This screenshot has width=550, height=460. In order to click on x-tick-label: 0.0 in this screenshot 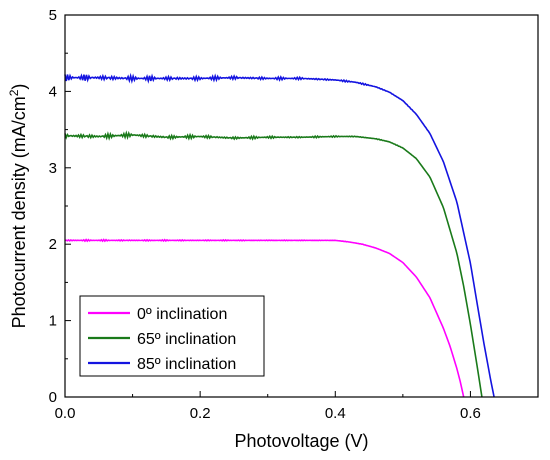, I will do `click(65, 413)`.